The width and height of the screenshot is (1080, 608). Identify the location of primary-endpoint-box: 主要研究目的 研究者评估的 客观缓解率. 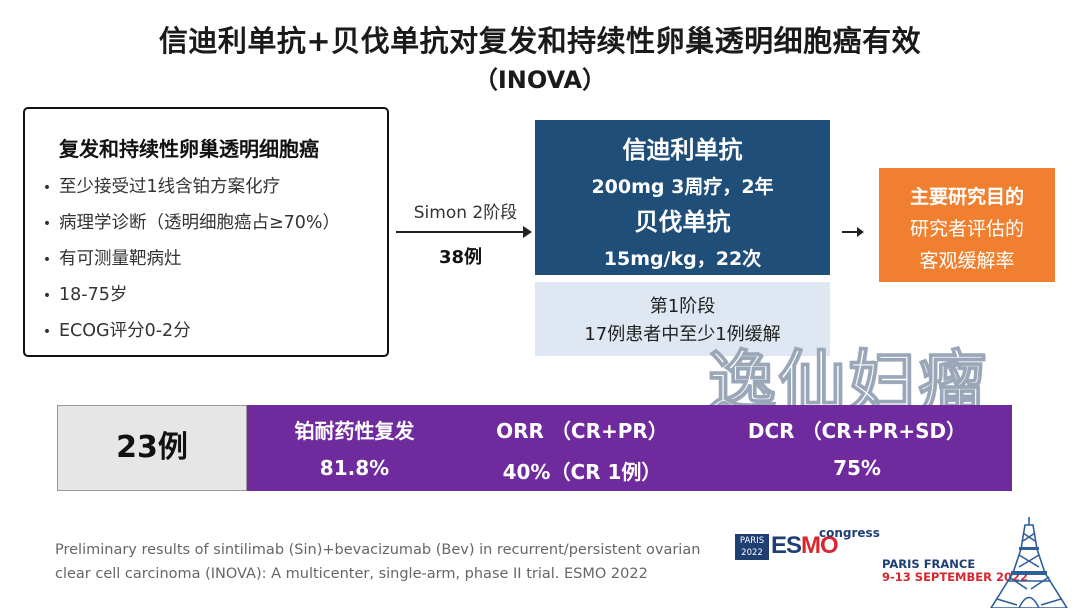
(967, 225).